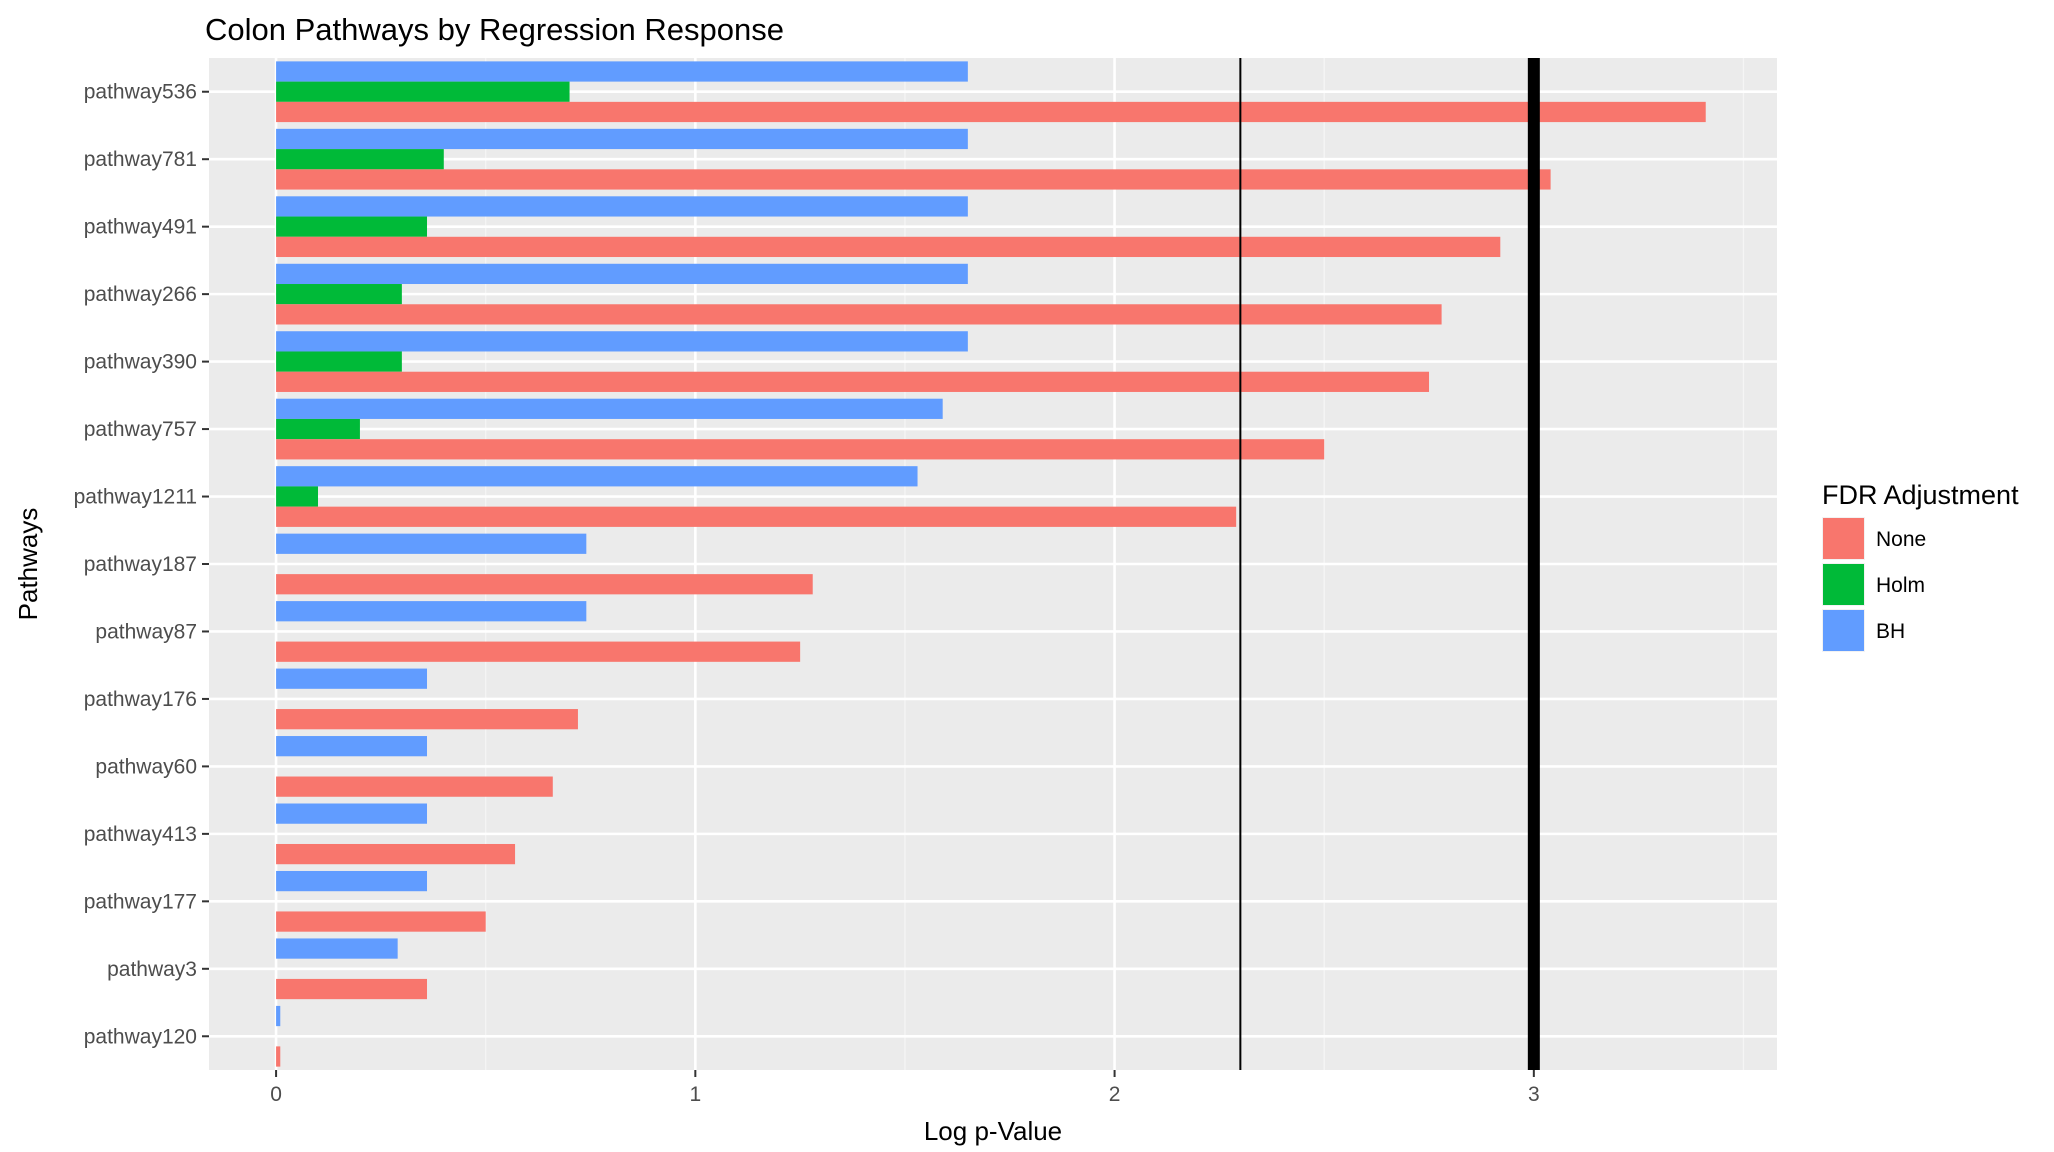  What do you see at coordinates (339, 294) in the screenshot?
I see `bar-holm-pathway266` at bounding box center [339, 294].